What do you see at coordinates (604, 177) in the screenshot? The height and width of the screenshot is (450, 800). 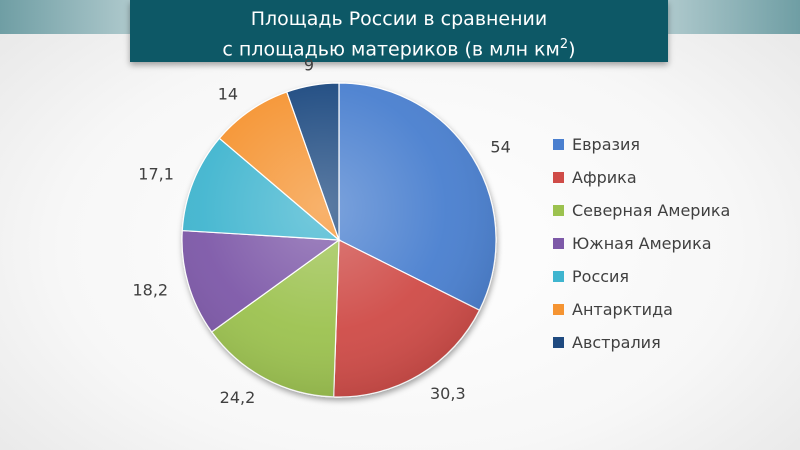 I see `legend-label: Африка` at bounding box center [604, 177].